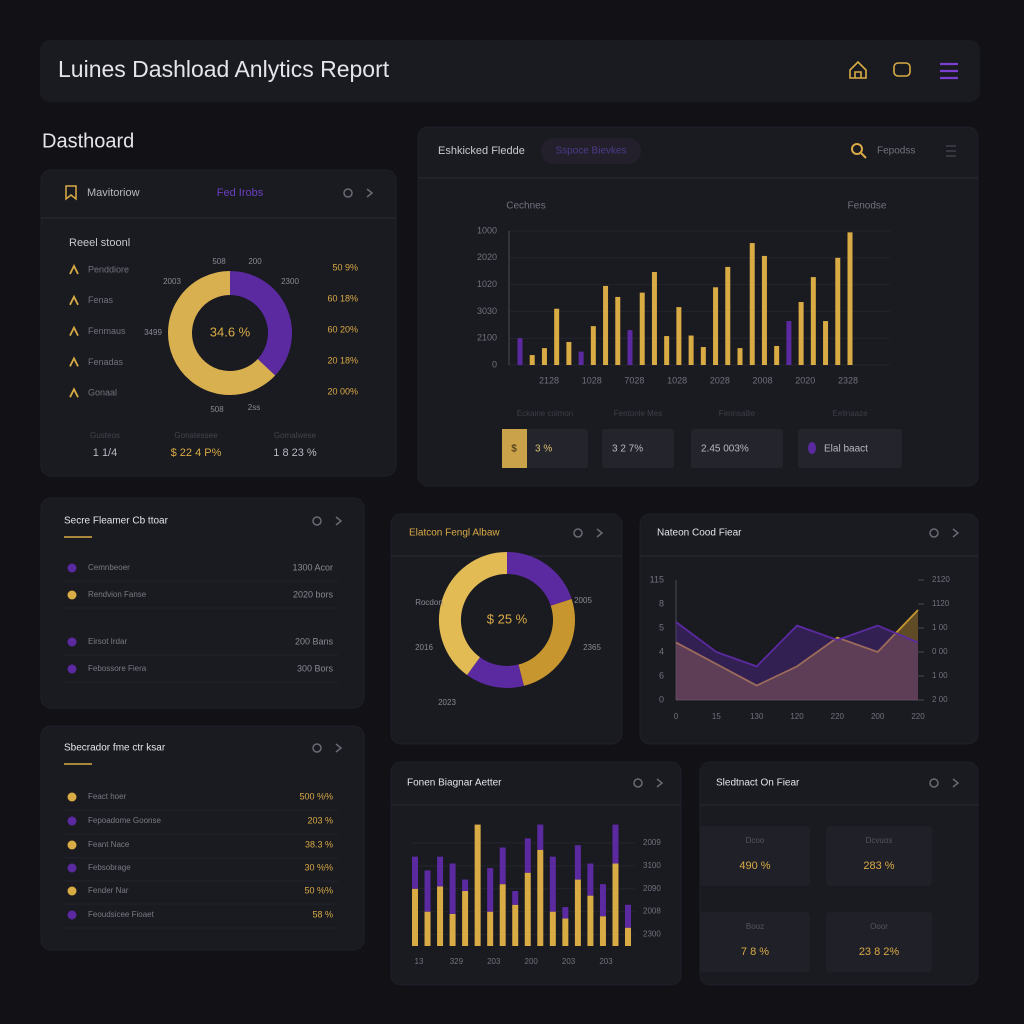 This screenshot has height=1024, width=1024. I want to click on footer-label: Gomalwese, so click(295, 435).